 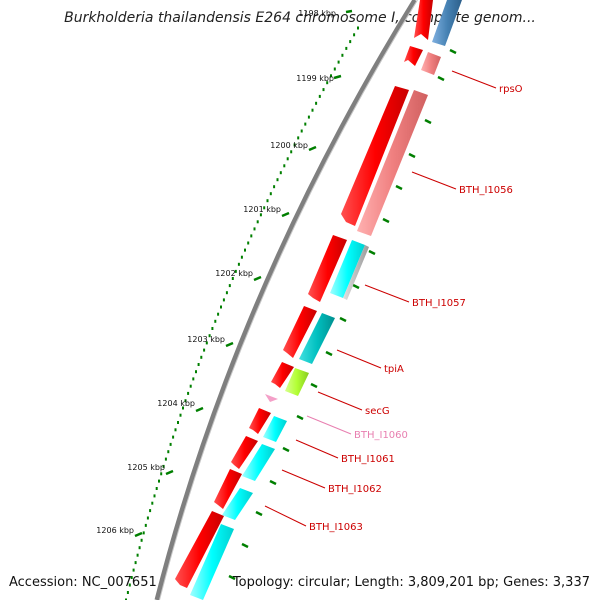 I want to click on gene-label-BTH_I1063: BTH_I1063, so click(x=336, y=527).